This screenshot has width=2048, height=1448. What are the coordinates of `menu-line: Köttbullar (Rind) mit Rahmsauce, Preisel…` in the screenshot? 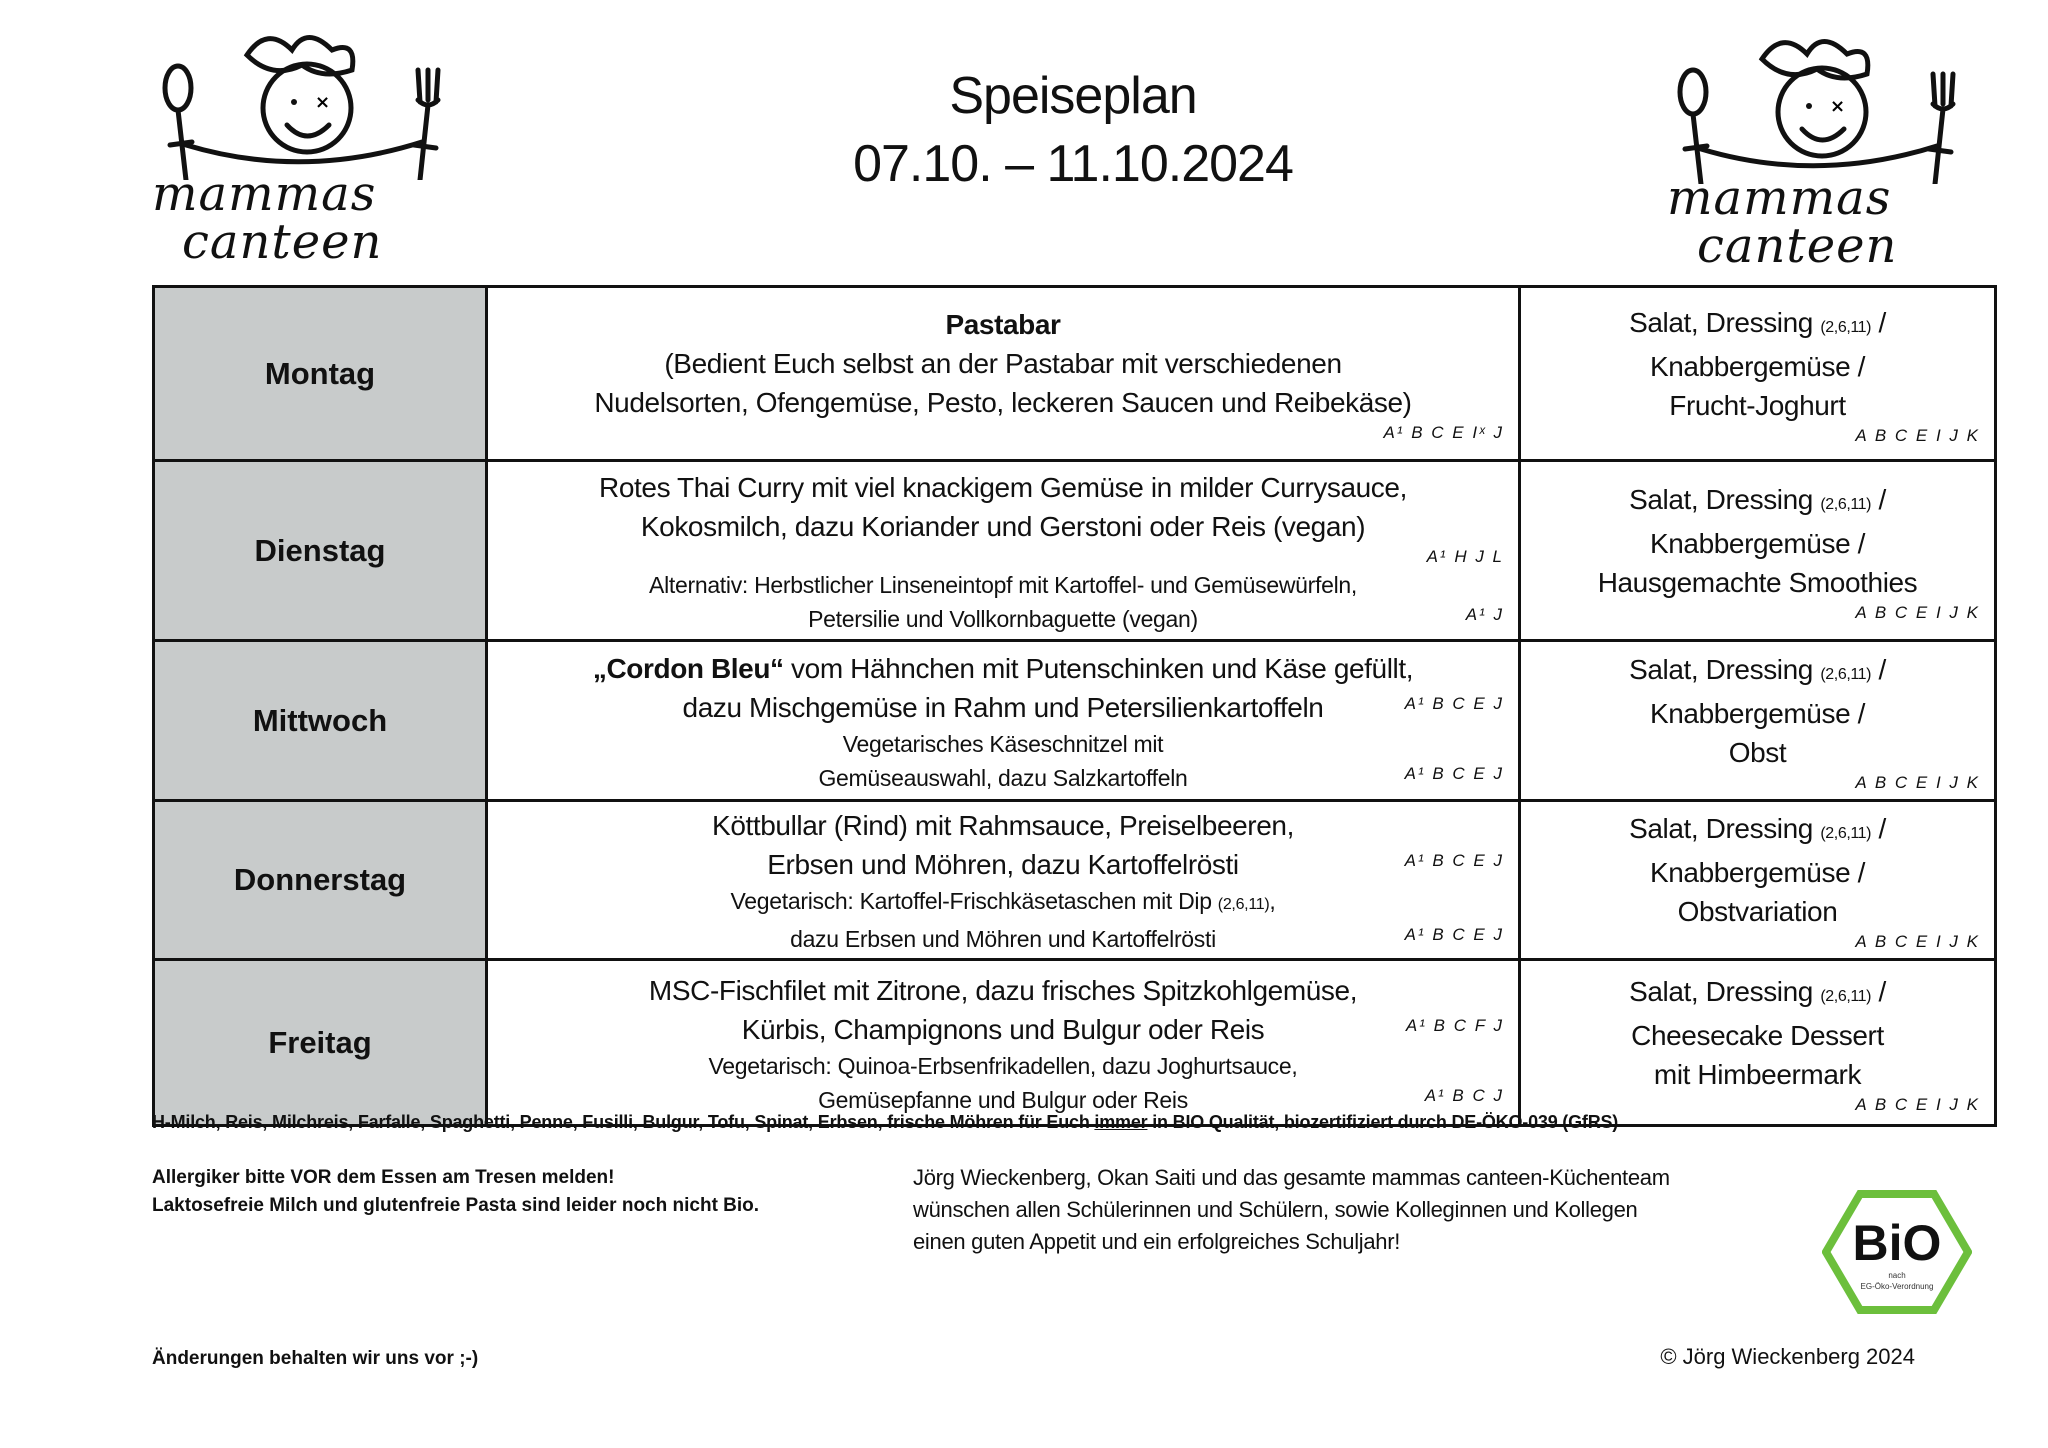 It's located at (1003, 825).